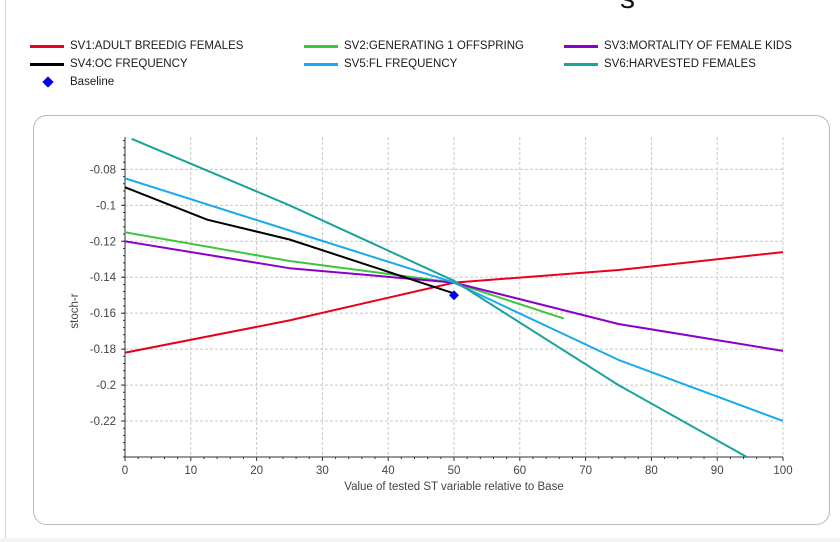  I want to click on legend-label-sv2: SV2:GENERATING 1 OFFSPRING, so click(434, 46).